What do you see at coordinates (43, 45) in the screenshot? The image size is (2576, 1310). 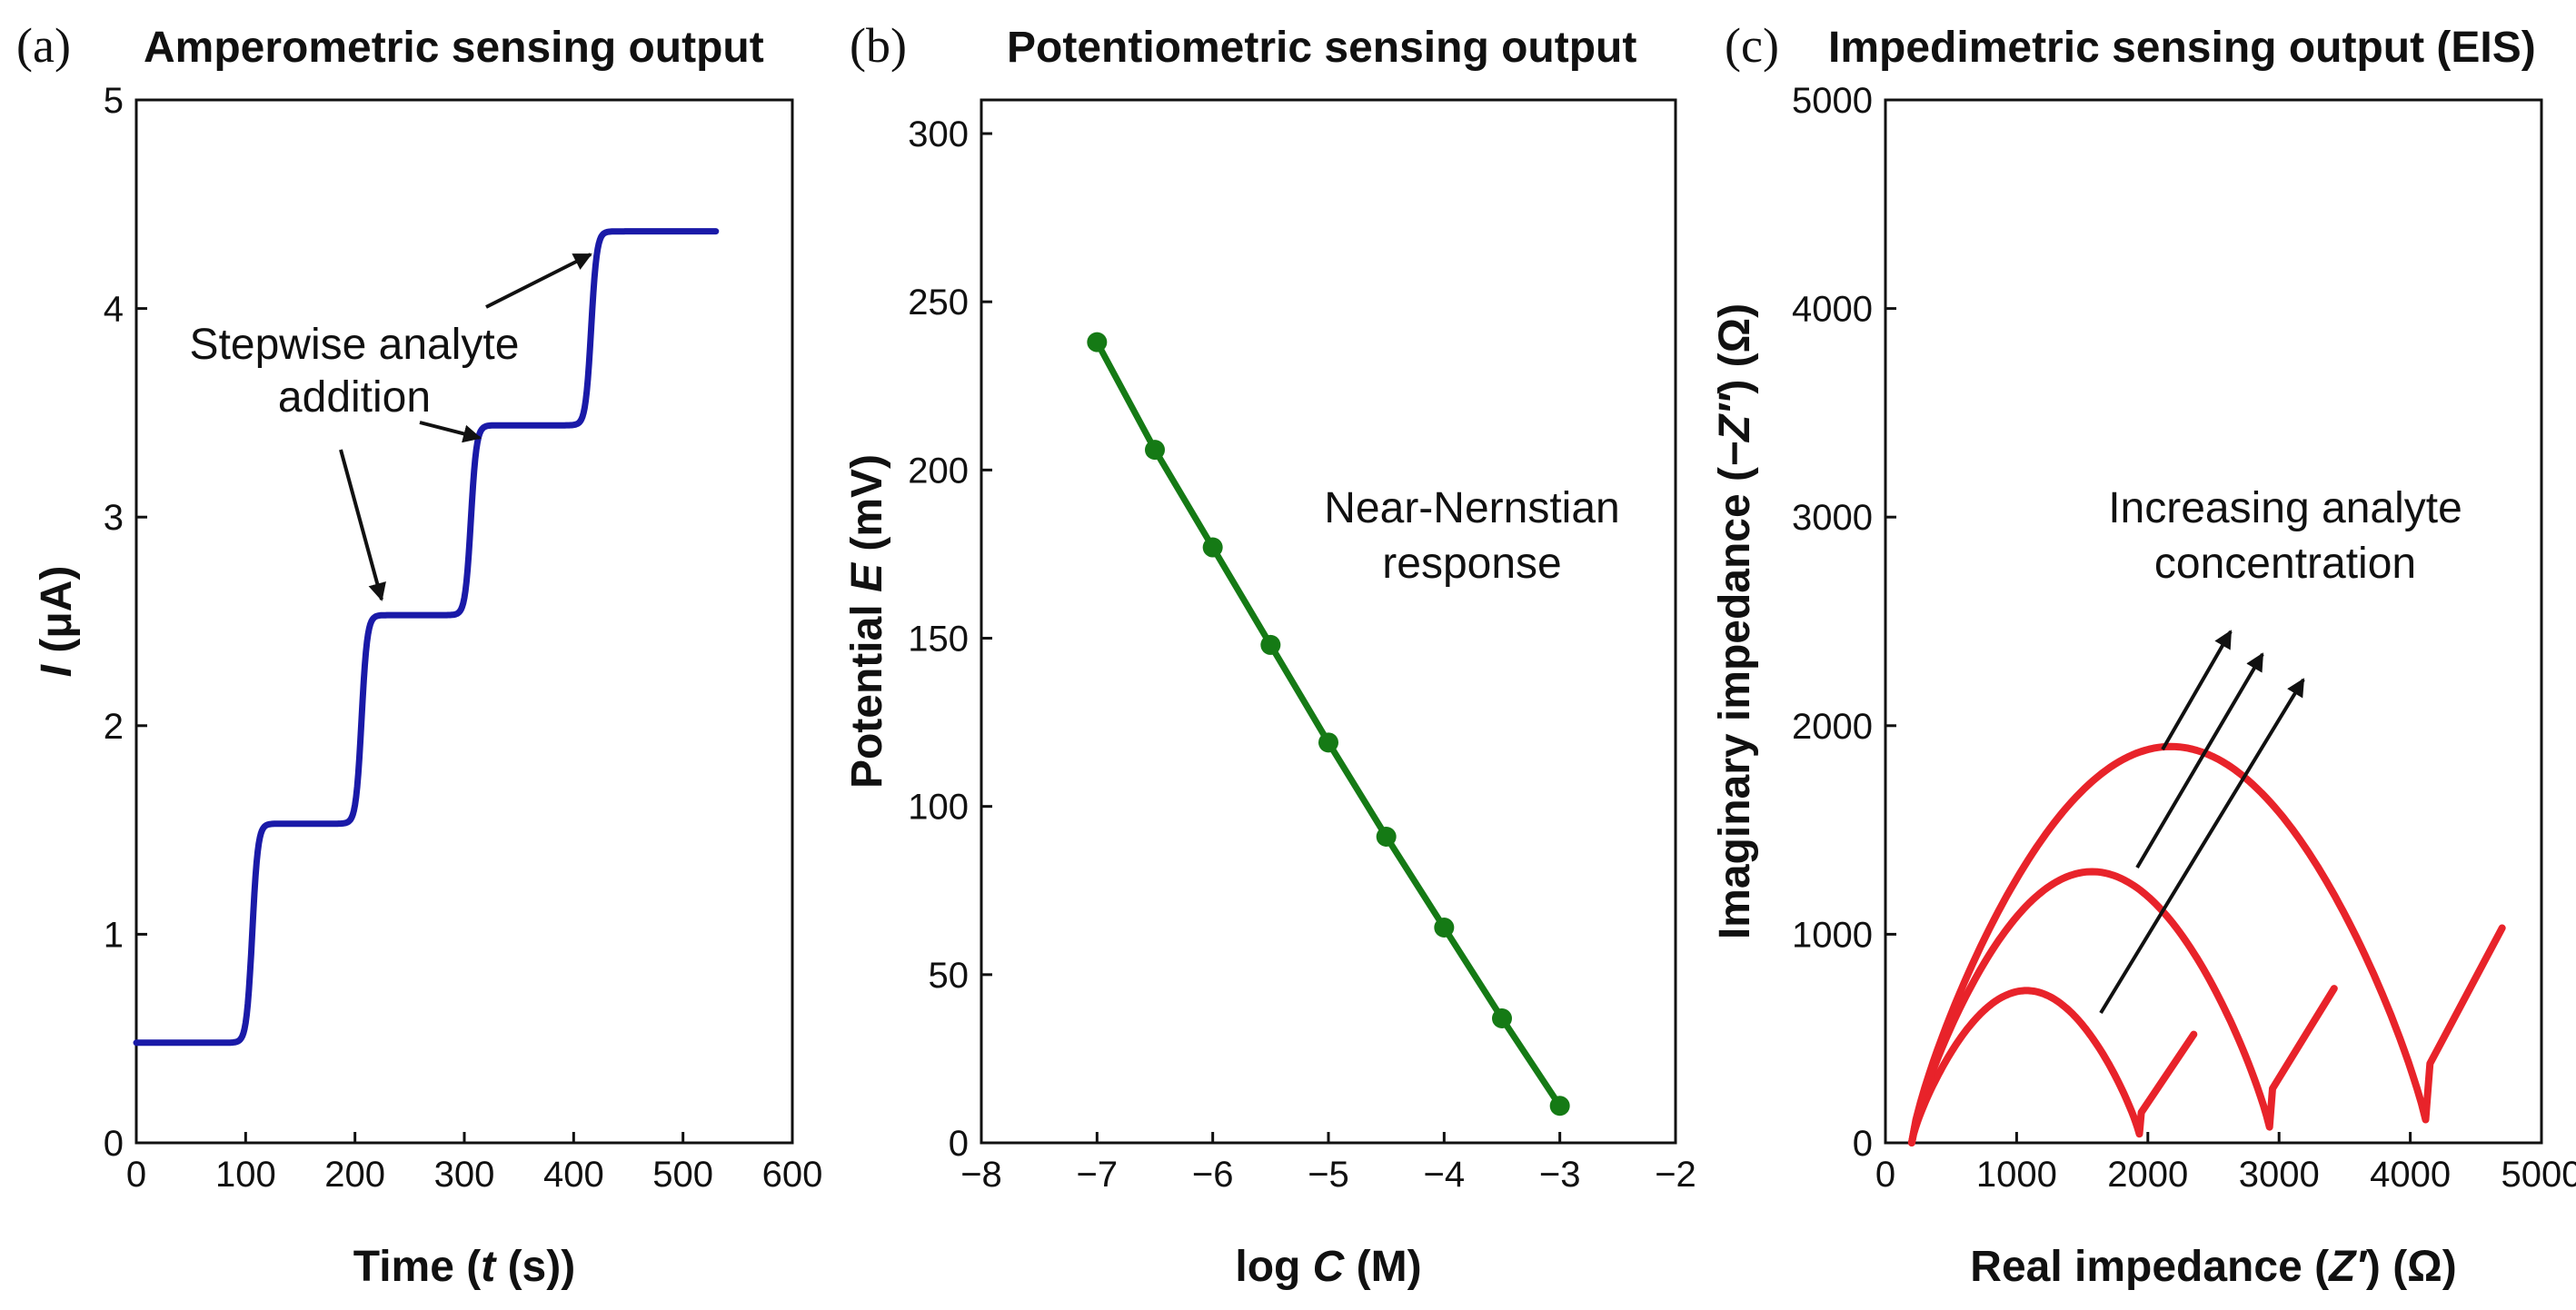 I see `panel-a-label: (a)` at bounding box center [43, 45].